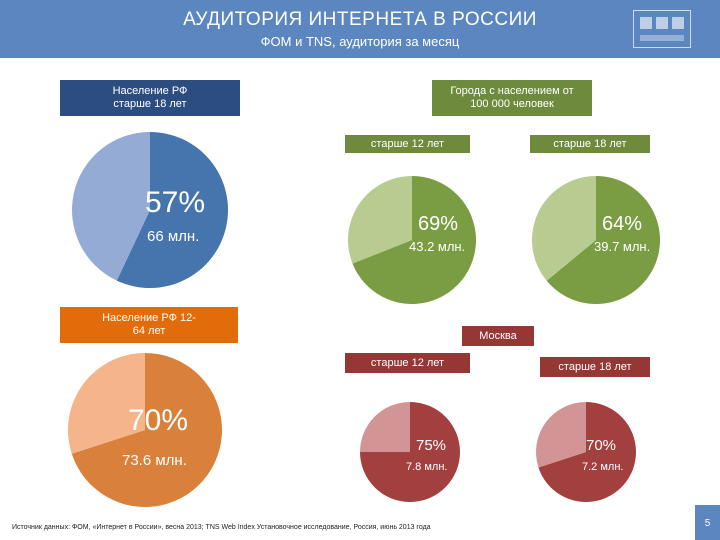 The width and height of the screenshot is (720, 540). Describe the element at coordinates (622, 246) in the screenshot. I see `pie-4-sublabel: 39.7 млн.` at that location.